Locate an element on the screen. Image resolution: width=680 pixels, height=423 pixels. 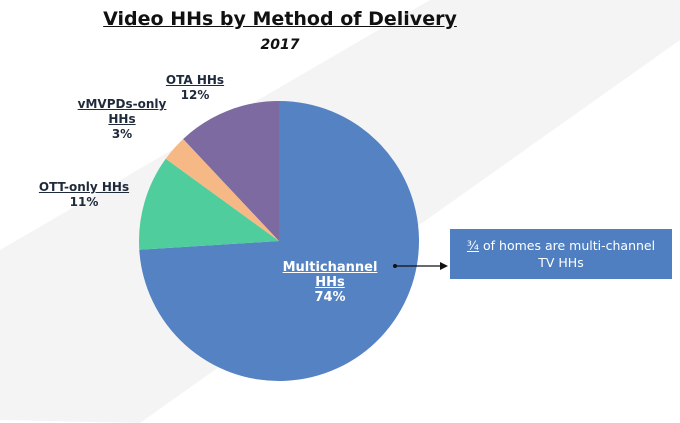
callout-line1: ¾ of homes are multi-channel is located at coordinates (561, 245).